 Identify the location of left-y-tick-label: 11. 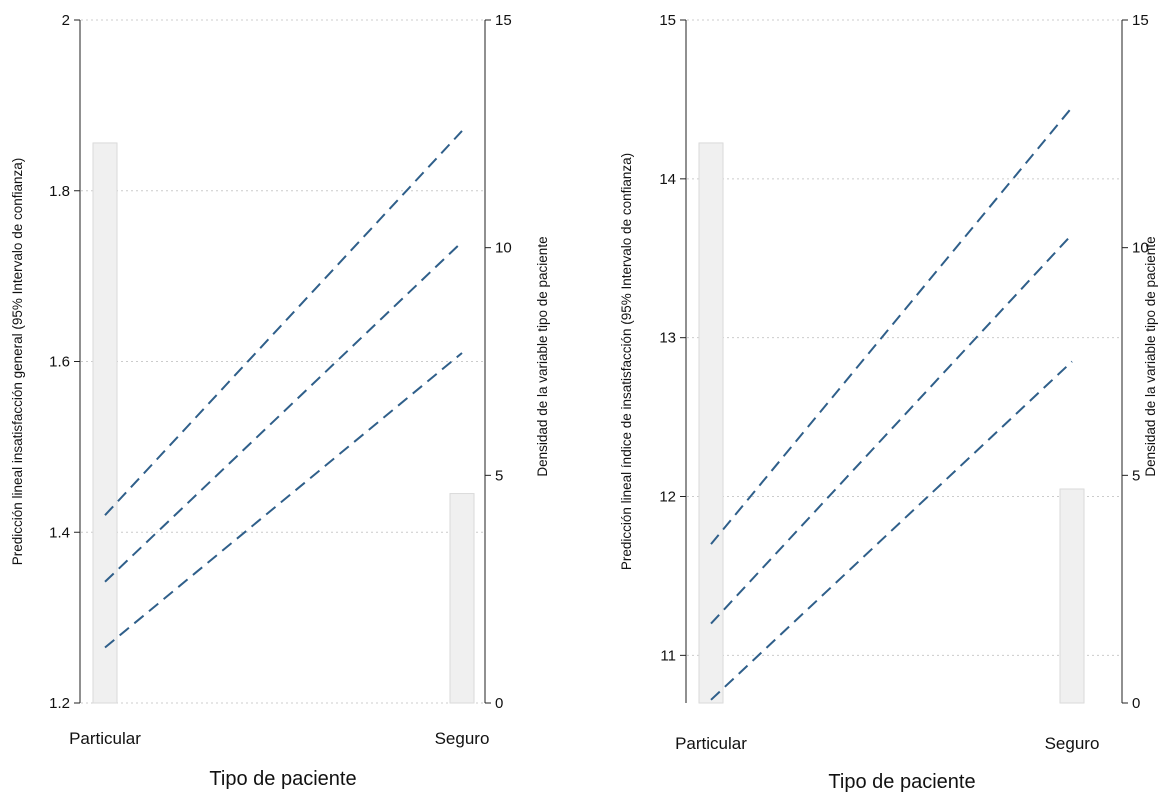
(668, 655).